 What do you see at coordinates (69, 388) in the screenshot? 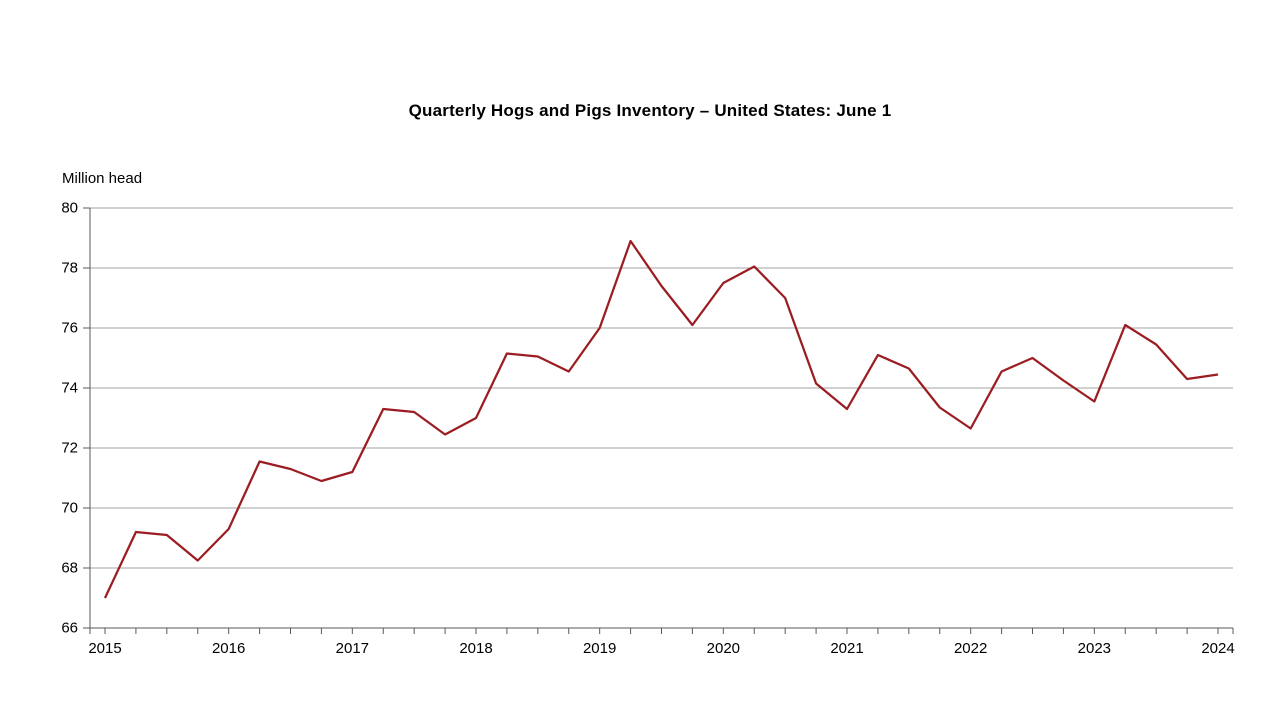
I see `y-tick-label: 74` at bounding box center [69, 388].